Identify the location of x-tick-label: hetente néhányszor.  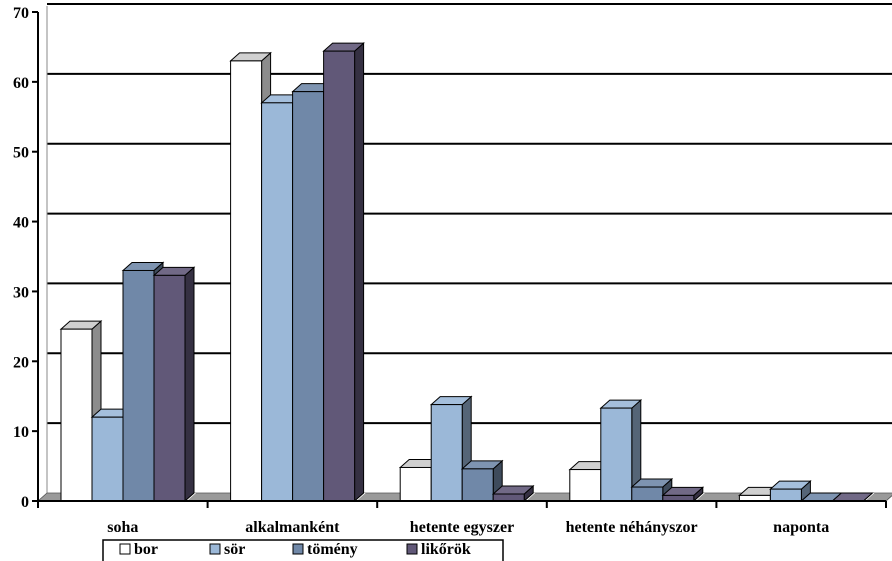
(632, 527).